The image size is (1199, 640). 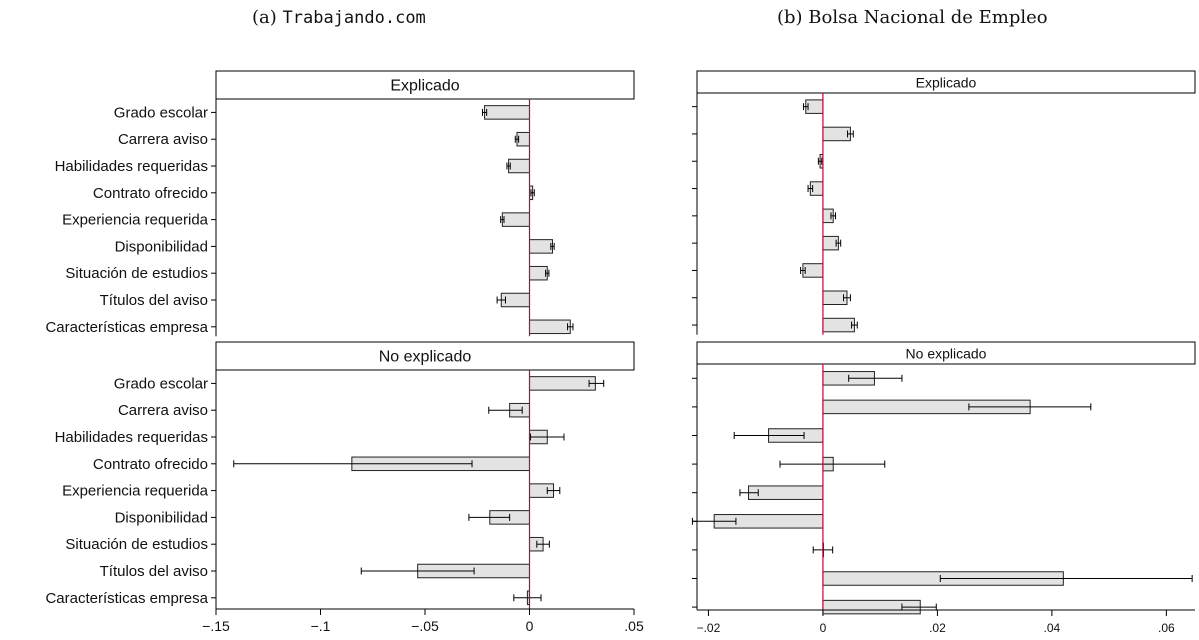 What do you see at coordinates (425, 626) in the screenshot?
I see `x-tick-label: −.05` at bounding box center [425, 626].